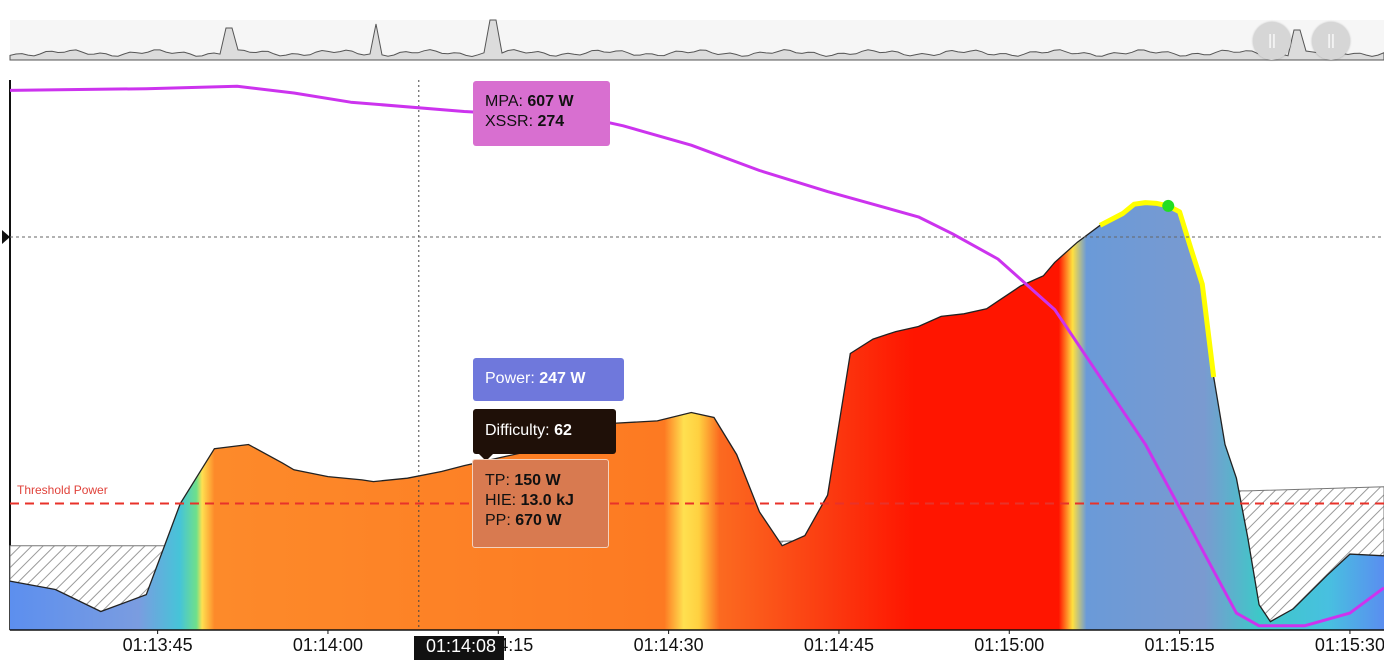 The height and width of the screenshot is (660, 1384). Describe the element at coordinates (544, 435) in the screenshot. I see `difficulty-tooltip: Difficulty: 62` at that location.